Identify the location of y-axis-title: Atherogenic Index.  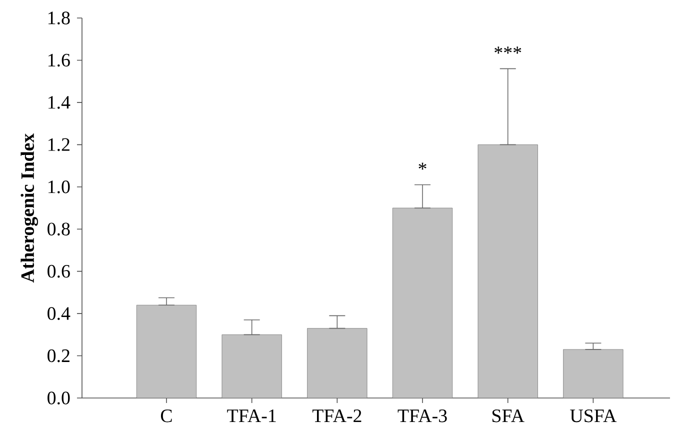
(29, 208).